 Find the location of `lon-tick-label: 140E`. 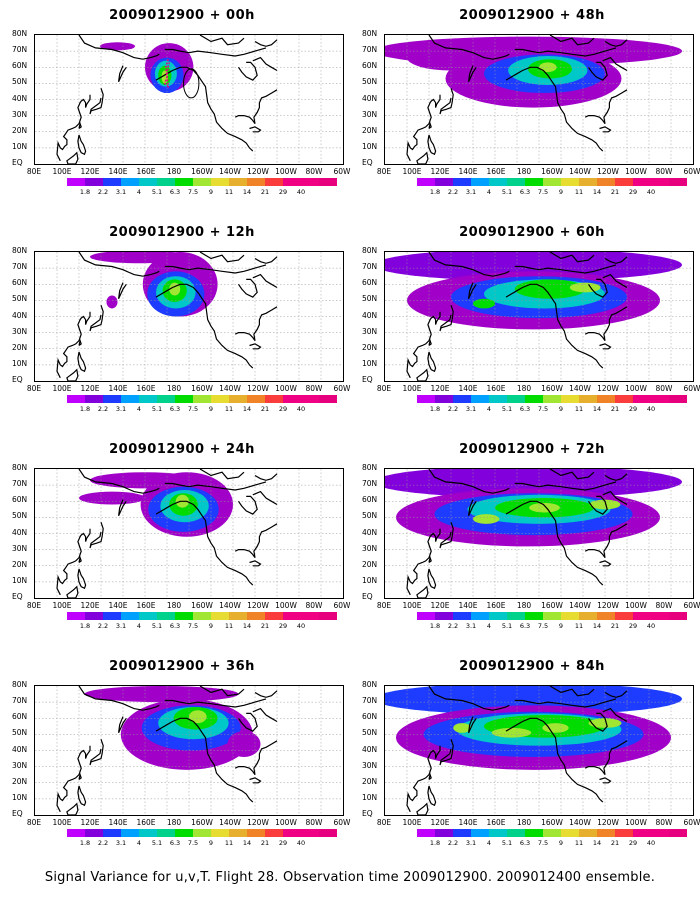

lon-tick-label: 140E is located at coordinates (468, 605).